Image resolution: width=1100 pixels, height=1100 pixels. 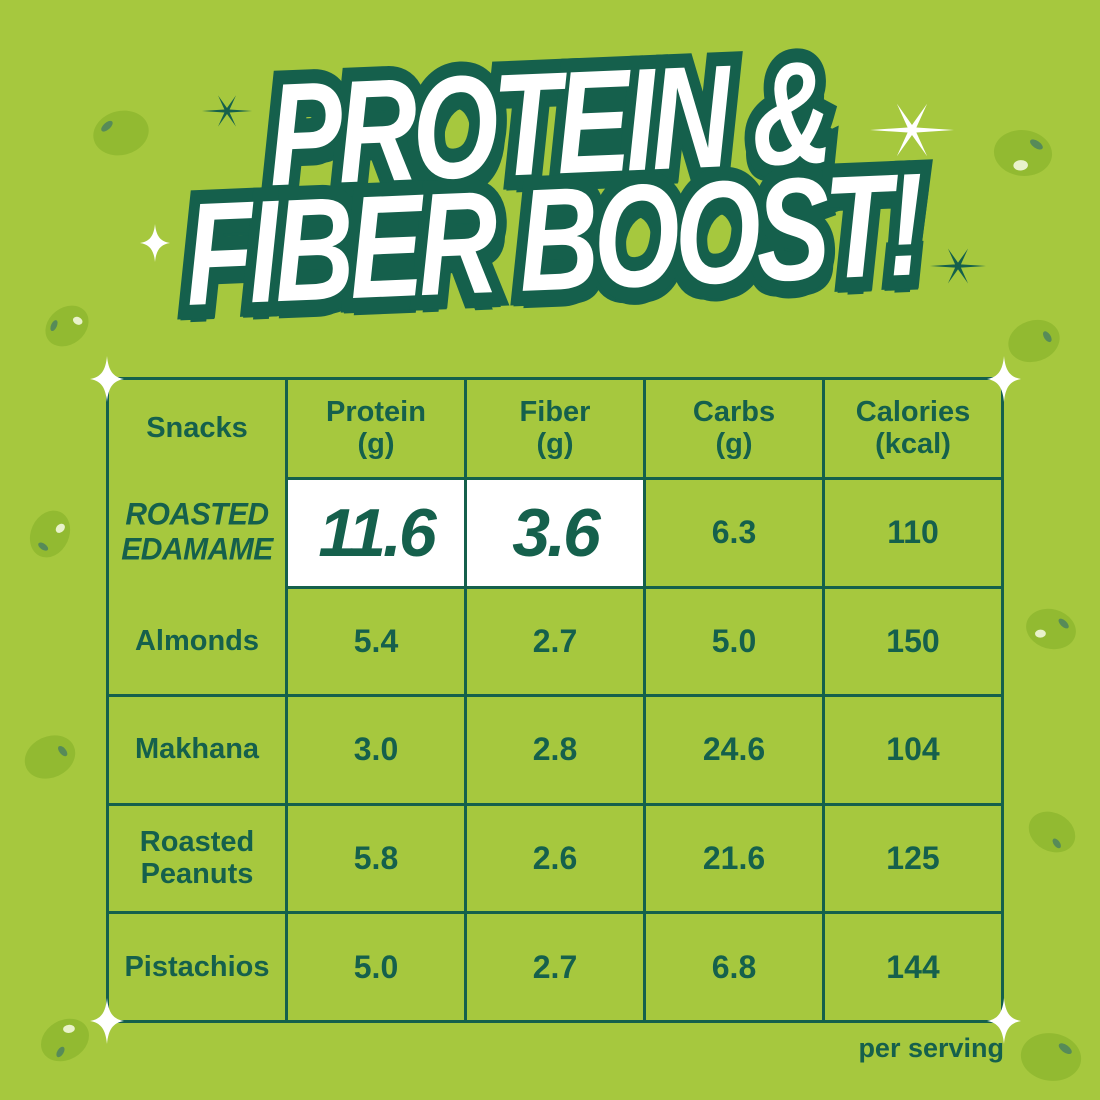 What do you see at coordinates (197, 750) in the screenshot?
I see `snack-name-cell-makhana: Makhana` at bounding box center [197, 750].